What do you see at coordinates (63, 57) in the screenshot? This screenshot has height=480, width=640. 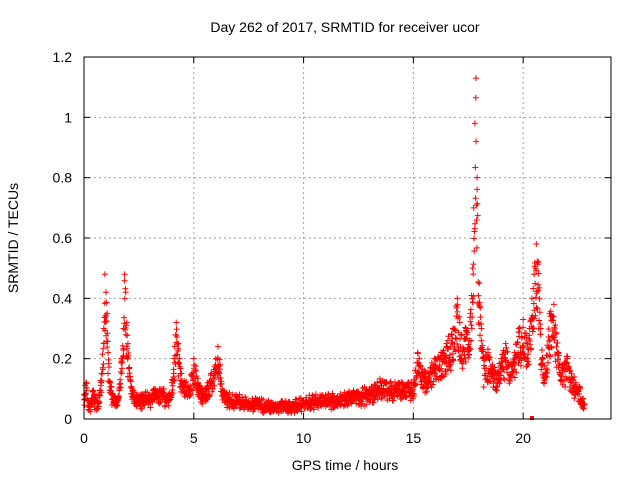 I see `y-tick-label: 1.2` at bounding box center [63, 57].